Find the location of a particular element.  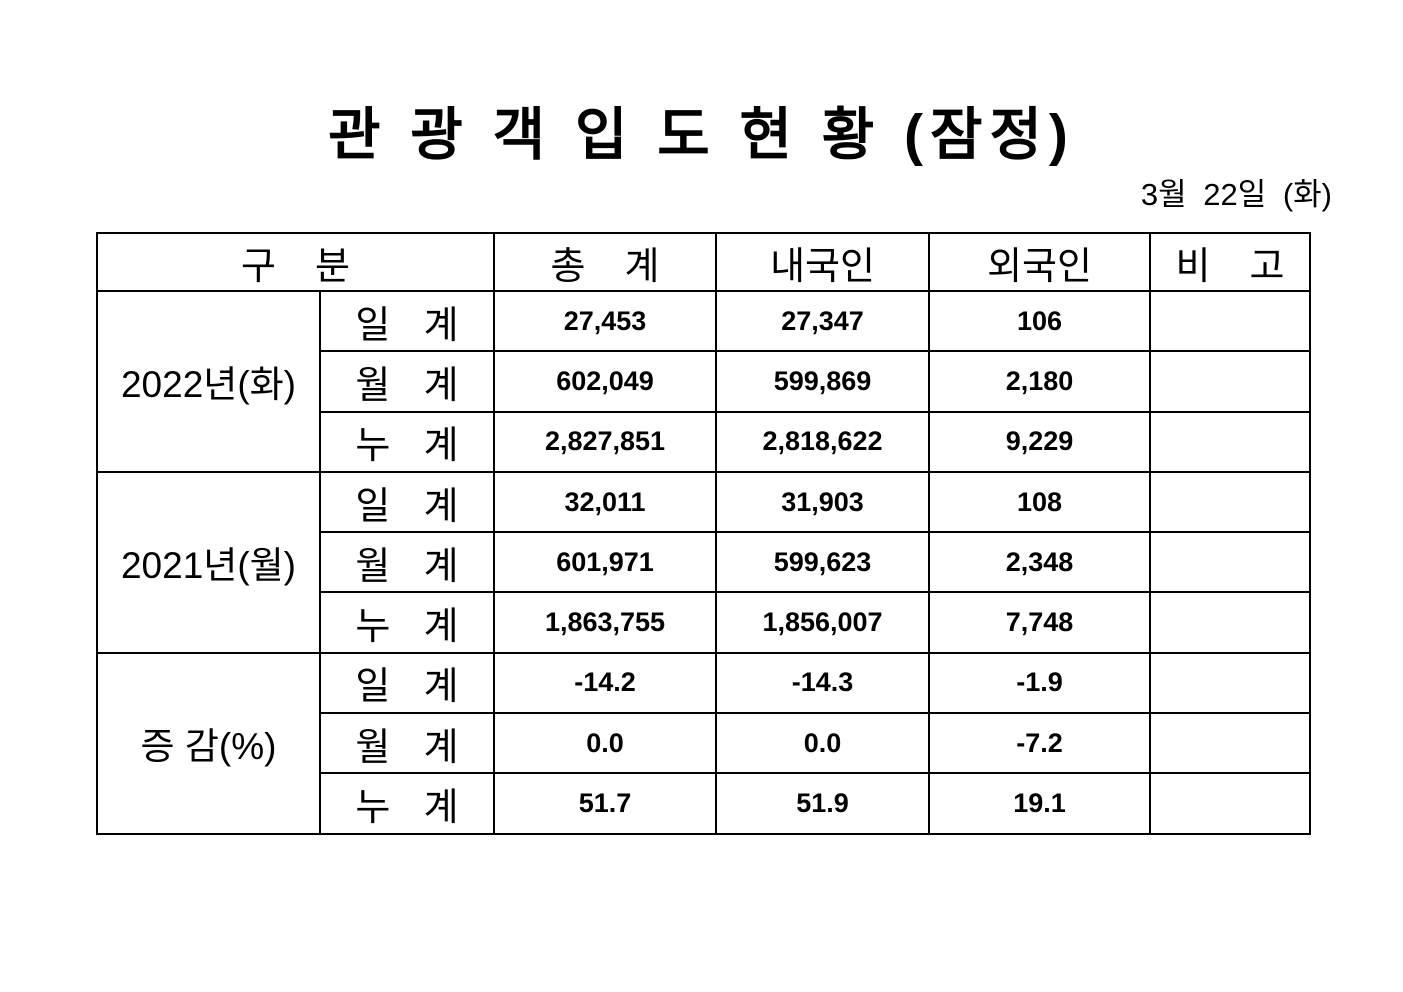

table-row: 누 계 51.7 51.9 19.1 is located at coordinates (704, 803).